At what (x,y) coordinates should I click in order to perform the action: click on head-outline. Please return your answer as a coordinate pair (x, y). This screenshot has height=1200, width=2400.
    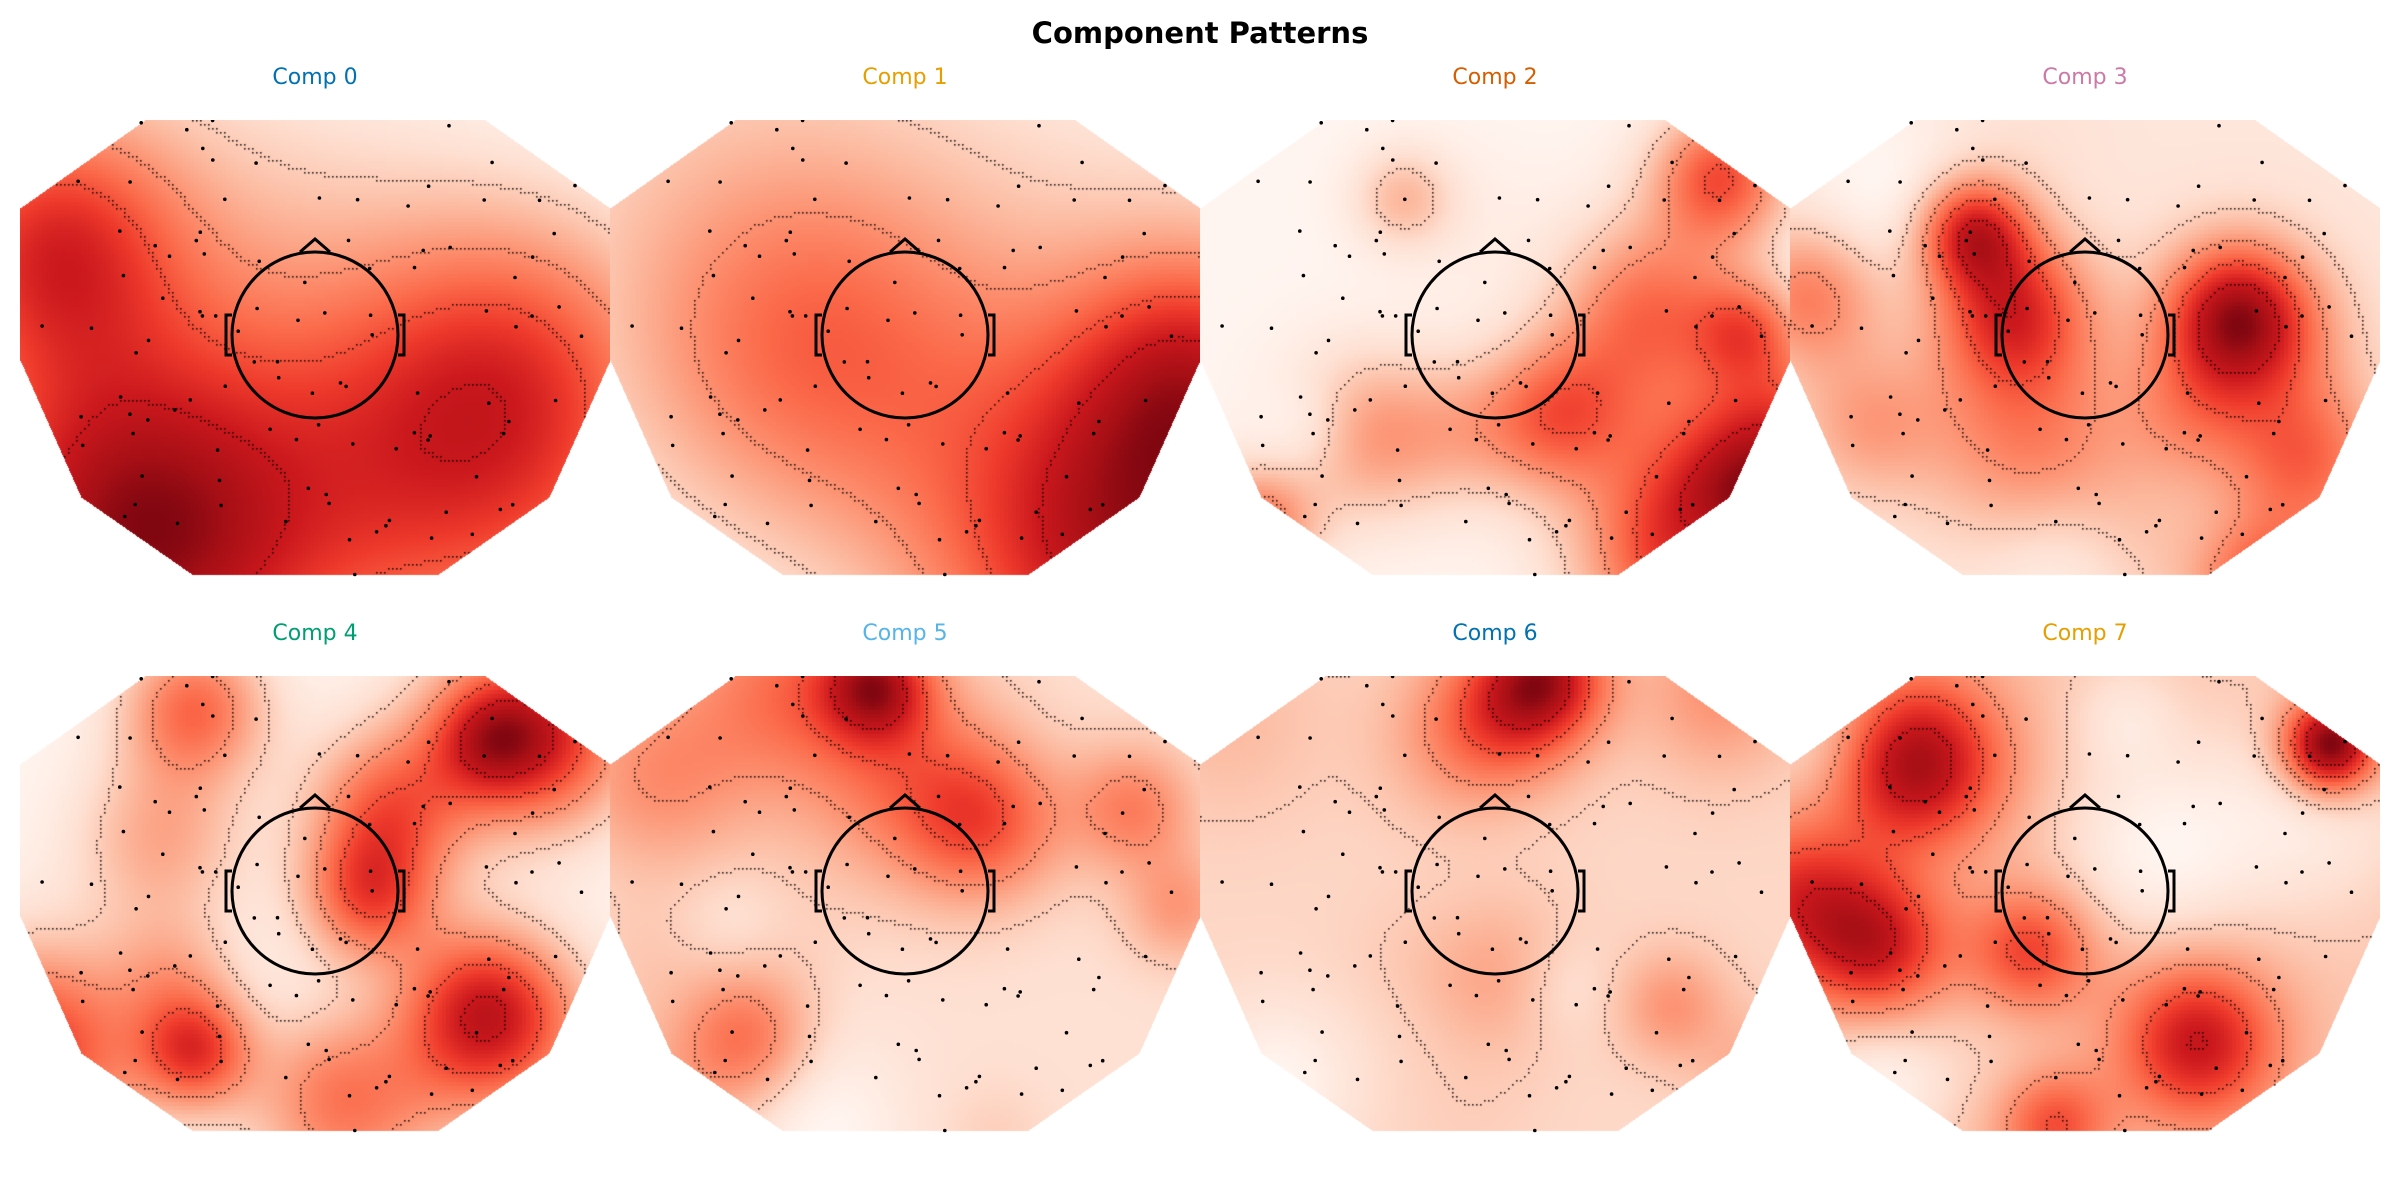
    Looking at the image, I should click on (902, 348).